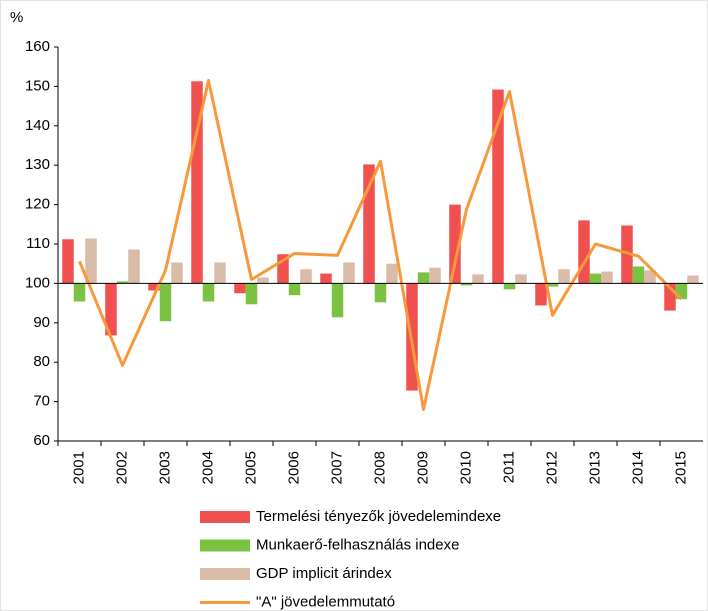 The image size is (708, 611). I want to click on x-tick-label: 2003, so click(164, 467).